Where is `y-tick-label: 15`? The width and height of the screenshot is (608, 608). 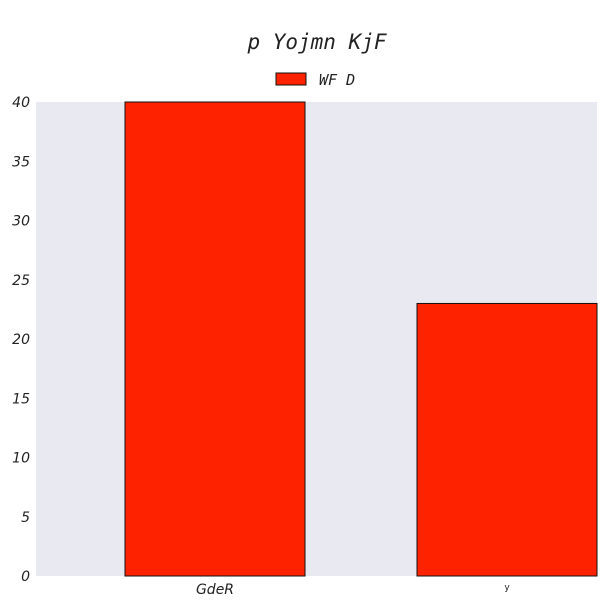 y-tick-label: 15 is located at coordinates (21, 399).